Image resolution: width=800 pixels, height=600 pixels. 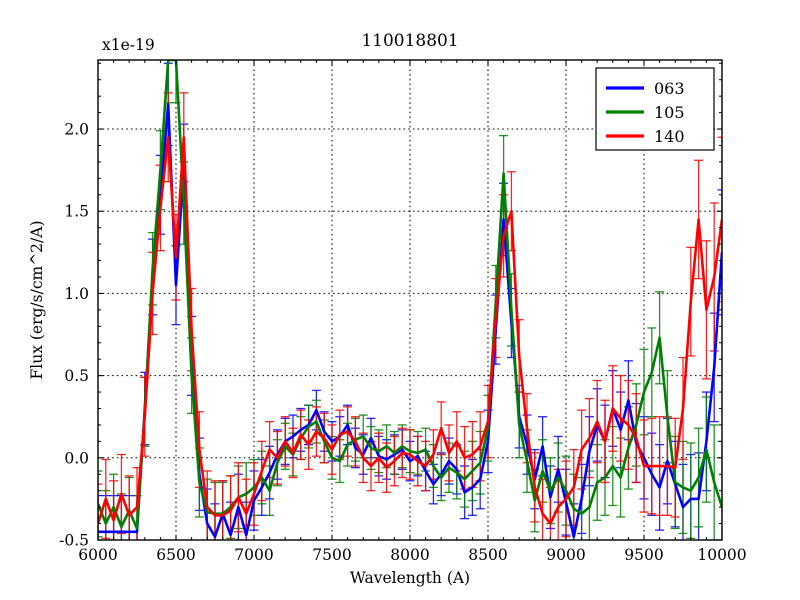 I want to click on xtick-label-8000: 8000, so click(x=409, y=555).